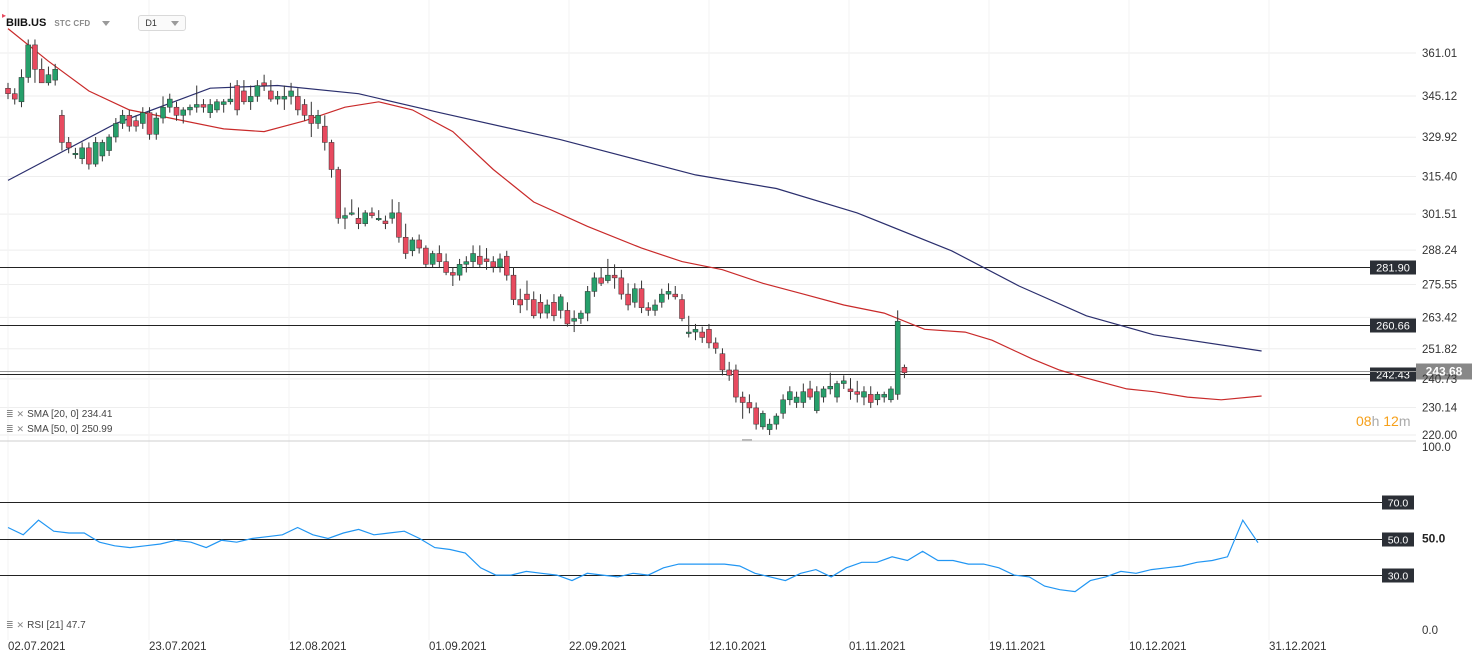 The image size is (1482, 660). What do you see at coordinates (59, 429) in the screenshot?
I see `sma50-legend: ≣ ✕ SMA [50, 0] 250.99` at bounding box center [59, 429].